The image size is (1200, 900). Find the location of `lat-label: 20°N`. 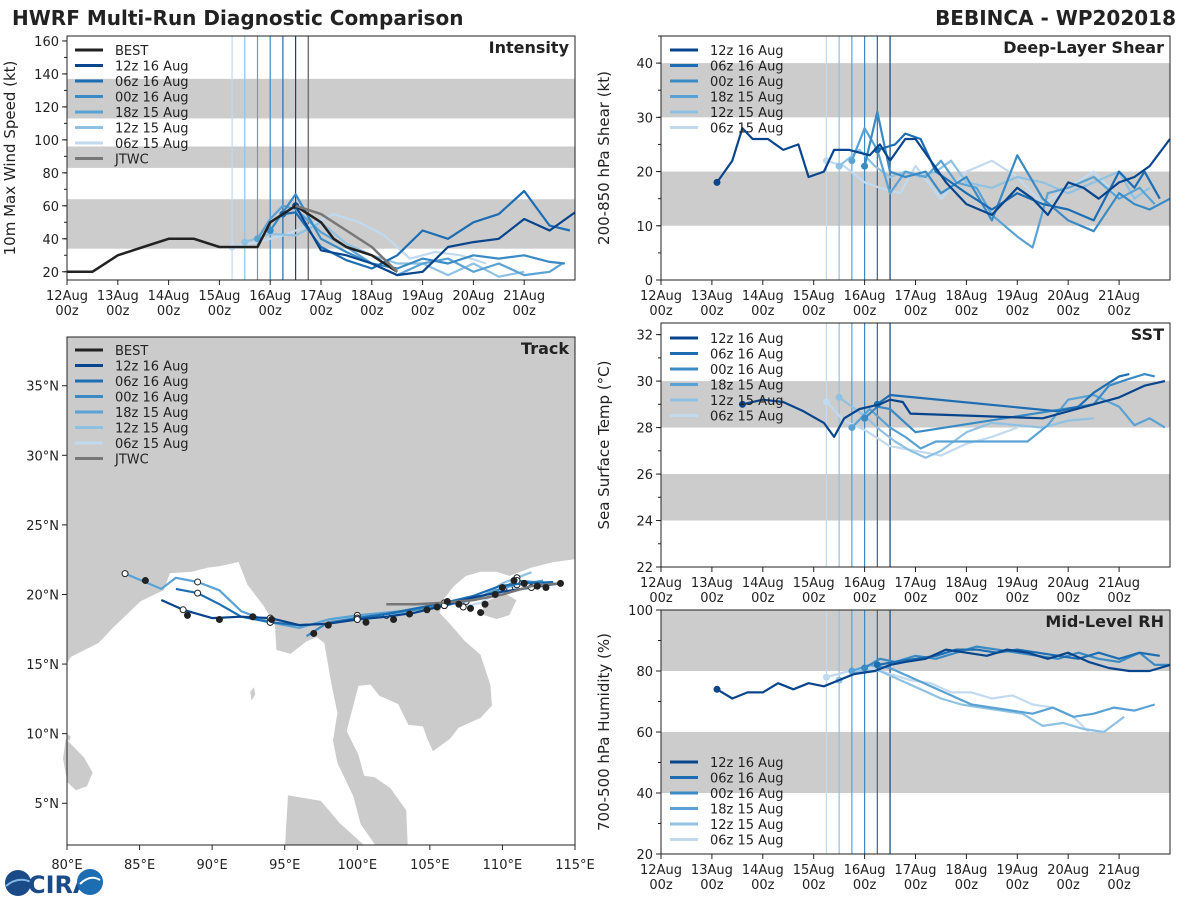

lat-label: 20°N is located at coordinates (42, 595).